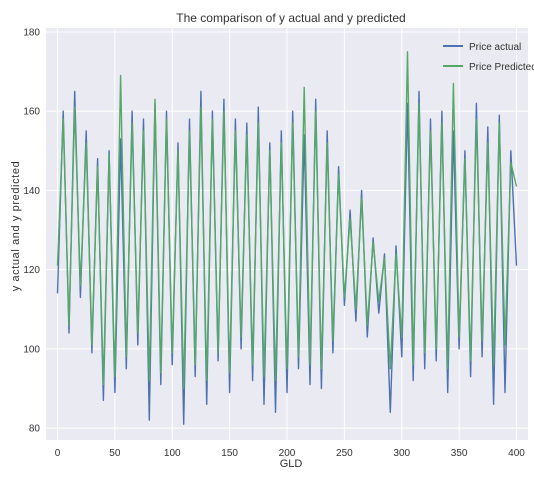  Describe the element at coordinates (344, 453) in the screenshot. I see `x-tick-label: 250` at that location.